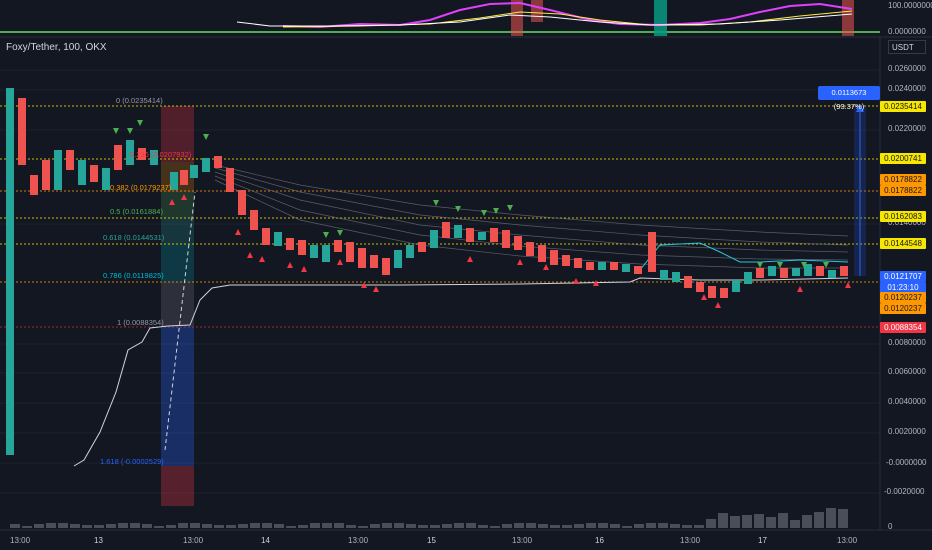 Image resolution: width=932 pixels, height=550 pixels. What do you see at coordinates (139, 100) in the screenshot?
I see `fib-level-label: 0 (0.0235414)` at bounding box center [139, 100].